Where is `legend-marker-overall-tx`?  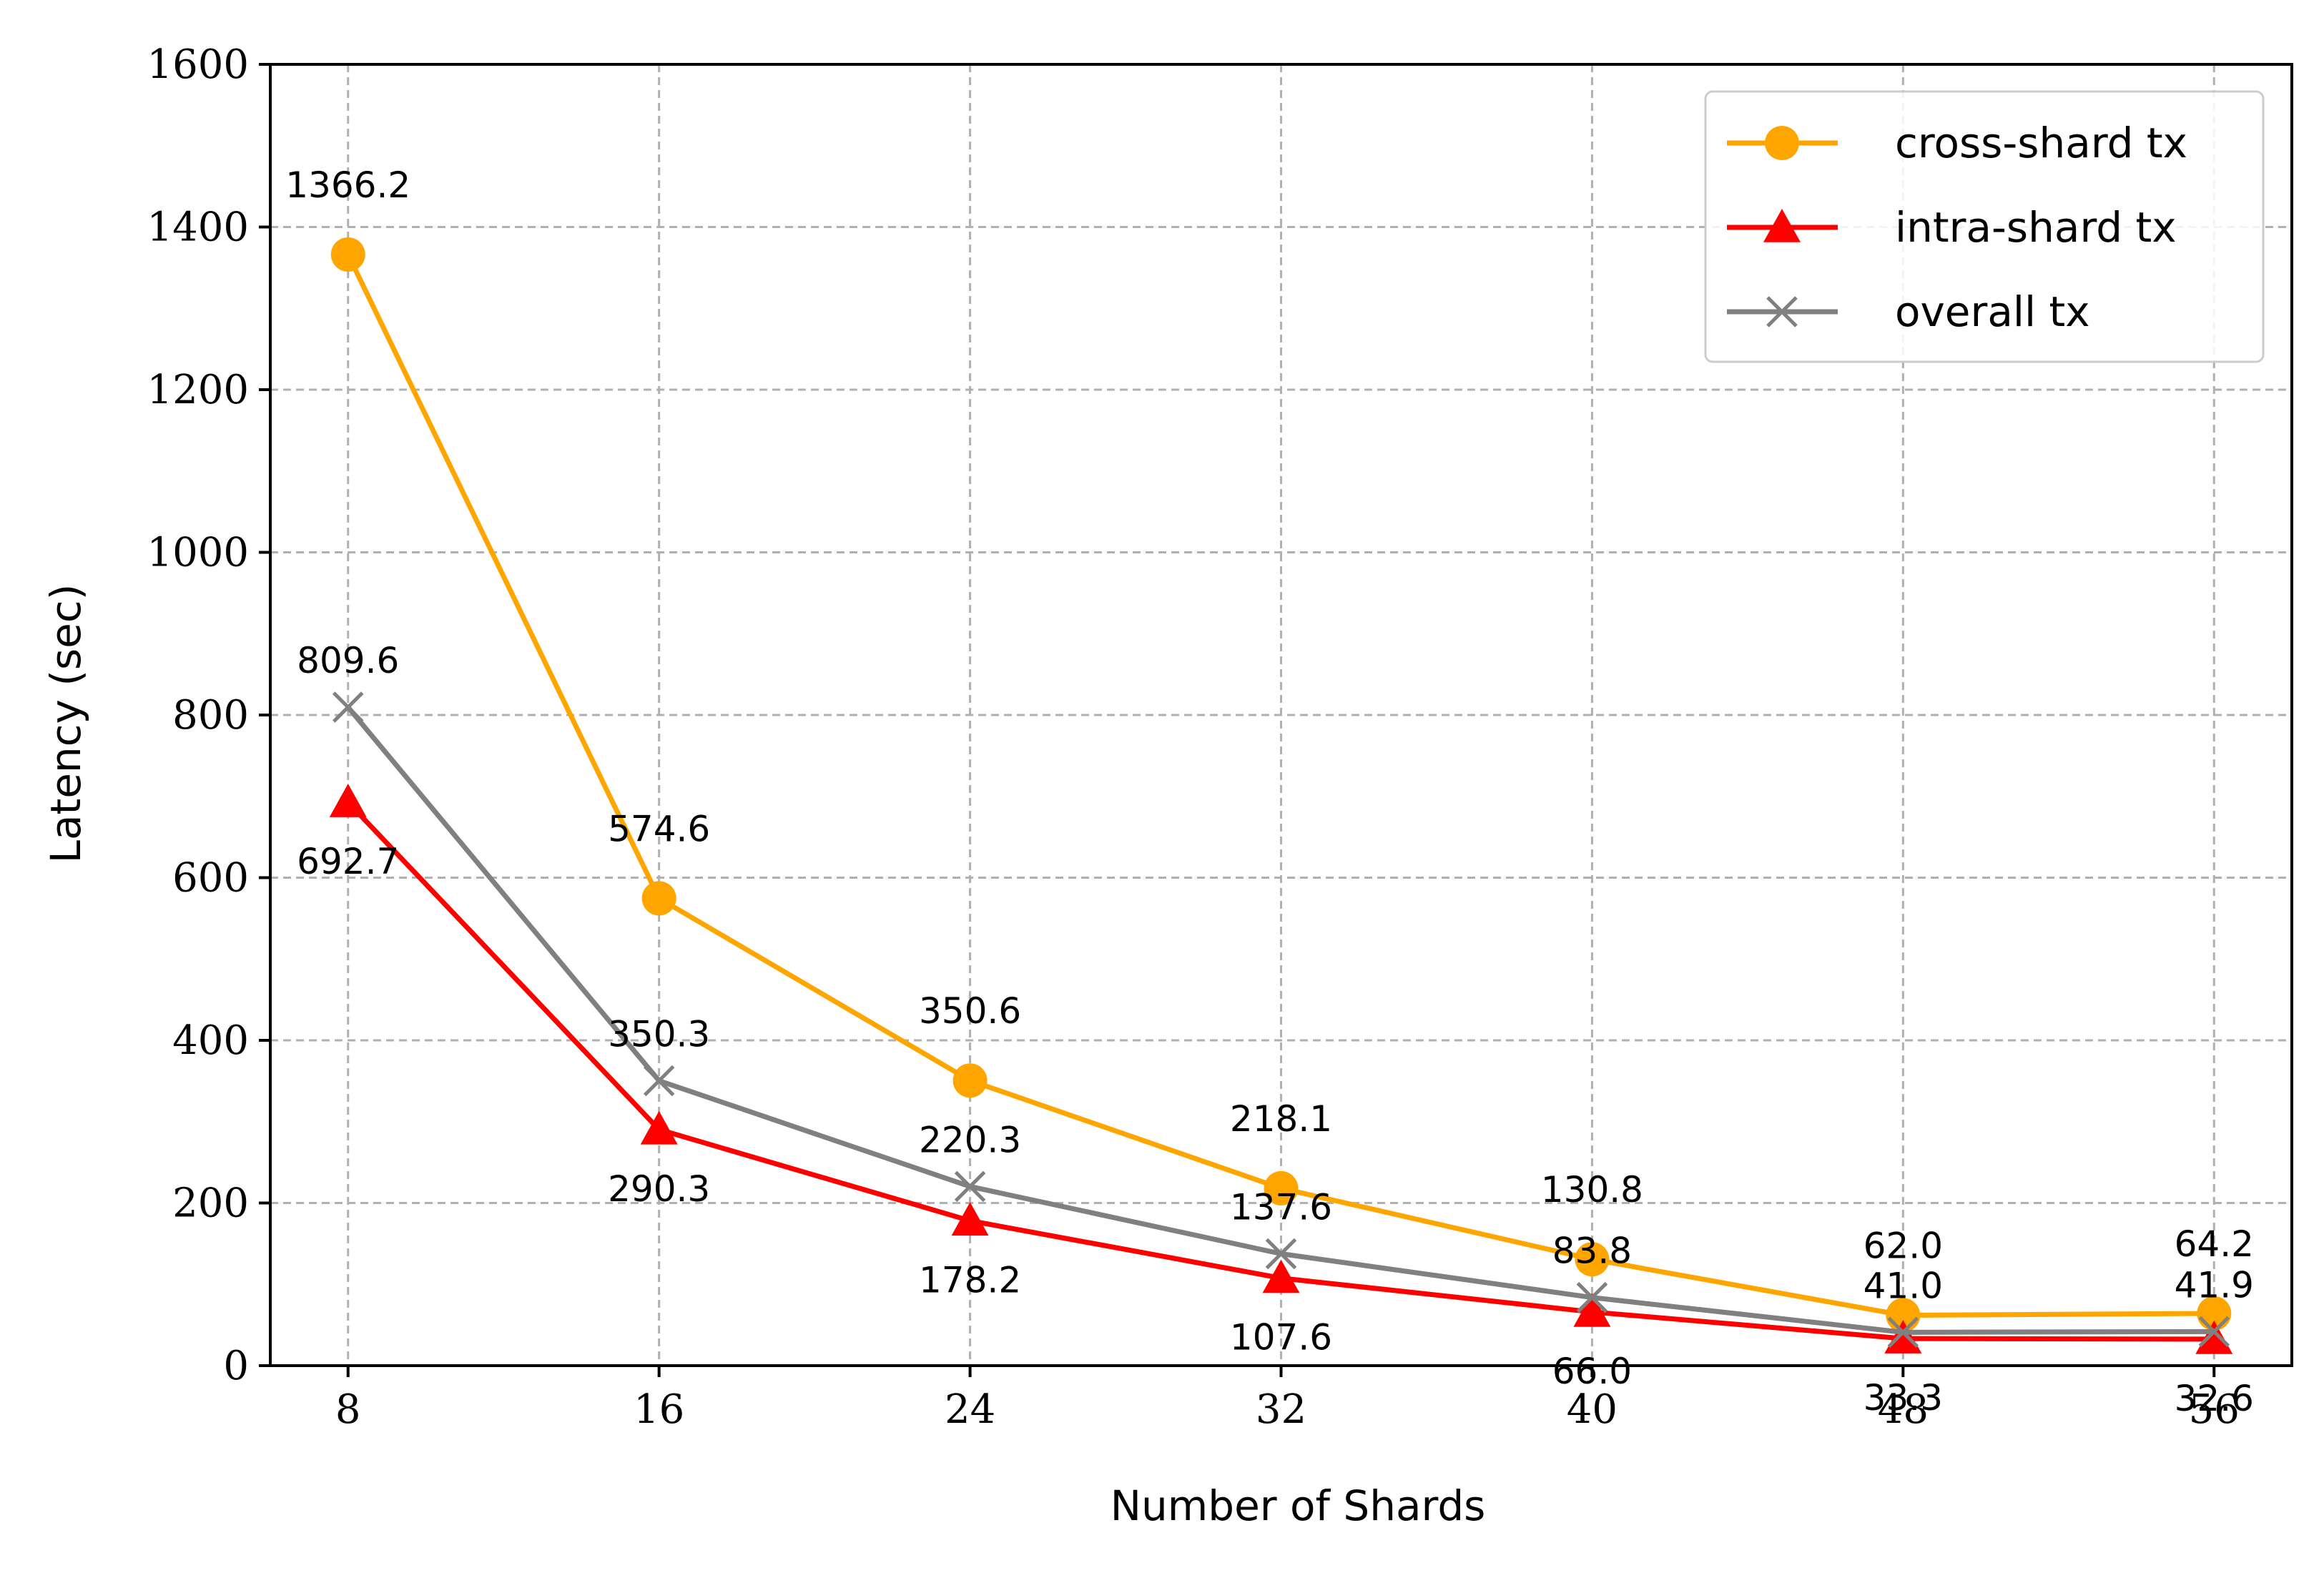 legend-marker-overall-tx is located at coordinates (1782, 311).